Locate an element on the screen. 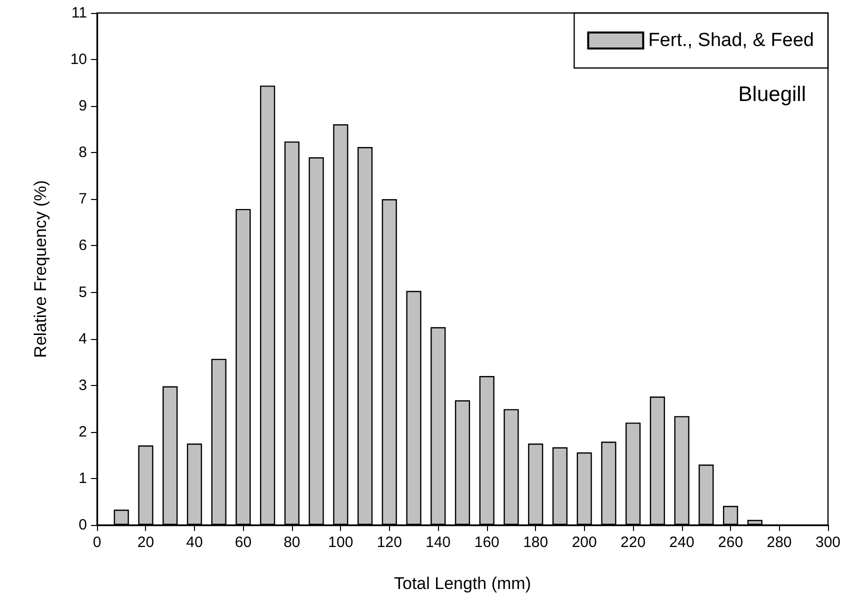 This screenshot has height=615, width=861. y-tick-label: 4 is located at coordinates (82, 339).